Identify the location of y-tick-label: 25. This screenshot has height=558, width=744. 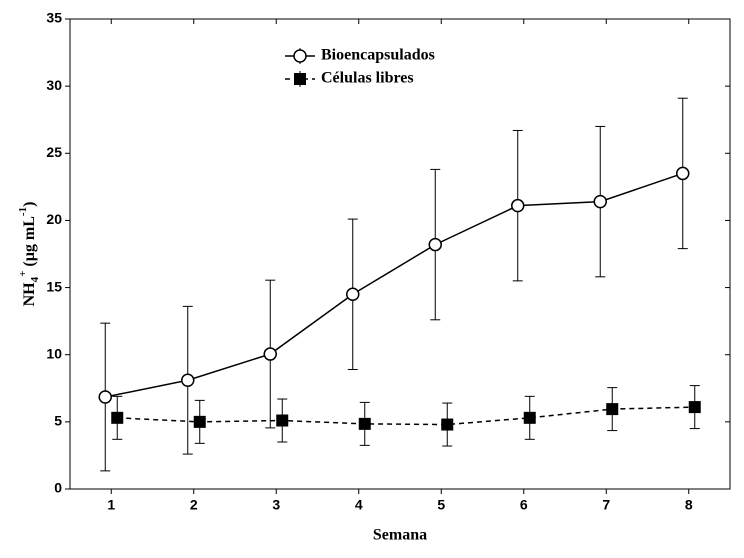
(54, 152).